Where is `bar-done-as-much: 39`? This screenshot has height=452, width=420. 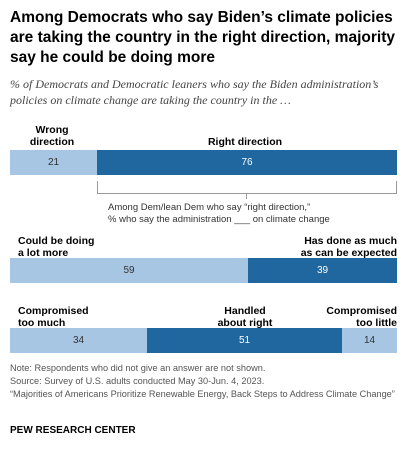
bar-done-as-much: 39 is located at coordinates (322, 270).